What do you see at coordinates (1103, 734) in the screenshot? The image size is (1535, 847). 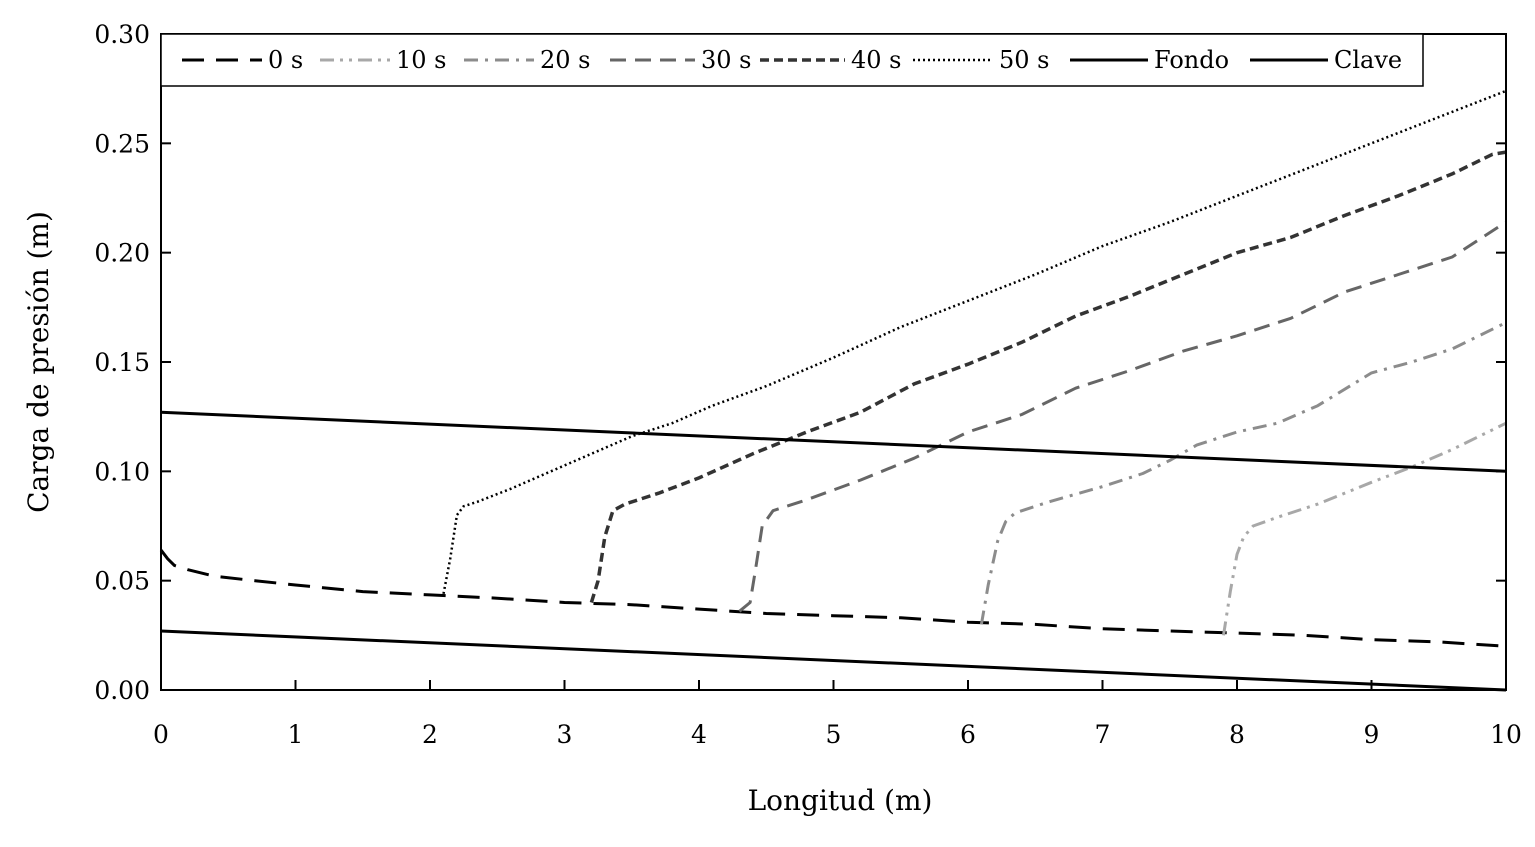 I see `x-tick-label: 7` at bounding box center [1103, 734].